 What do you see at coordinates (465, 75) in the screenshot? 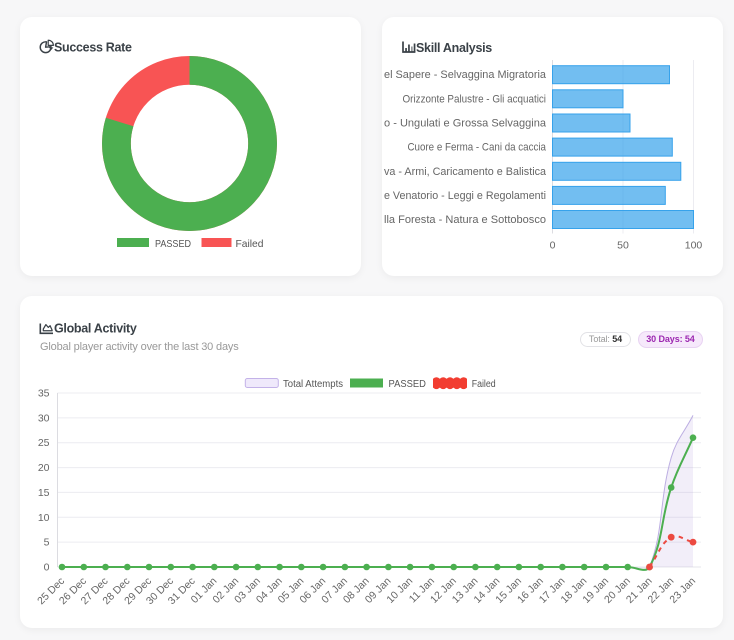
I see `svg-text:el Sapere - Selvaggina Migrato: el Sapere - Selvaggina Migratoria` at bounding box center [465, 75].